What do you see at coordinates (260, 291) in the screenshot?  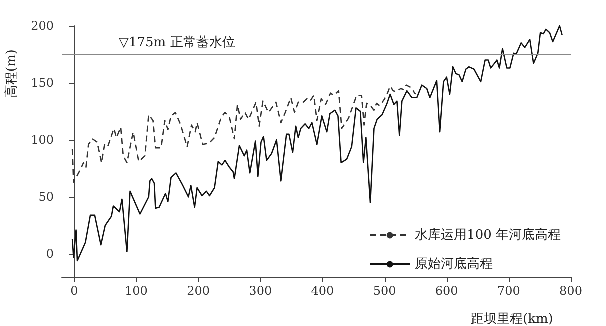 I see `x-tick-label: 300` at bounding box center [260, 291].